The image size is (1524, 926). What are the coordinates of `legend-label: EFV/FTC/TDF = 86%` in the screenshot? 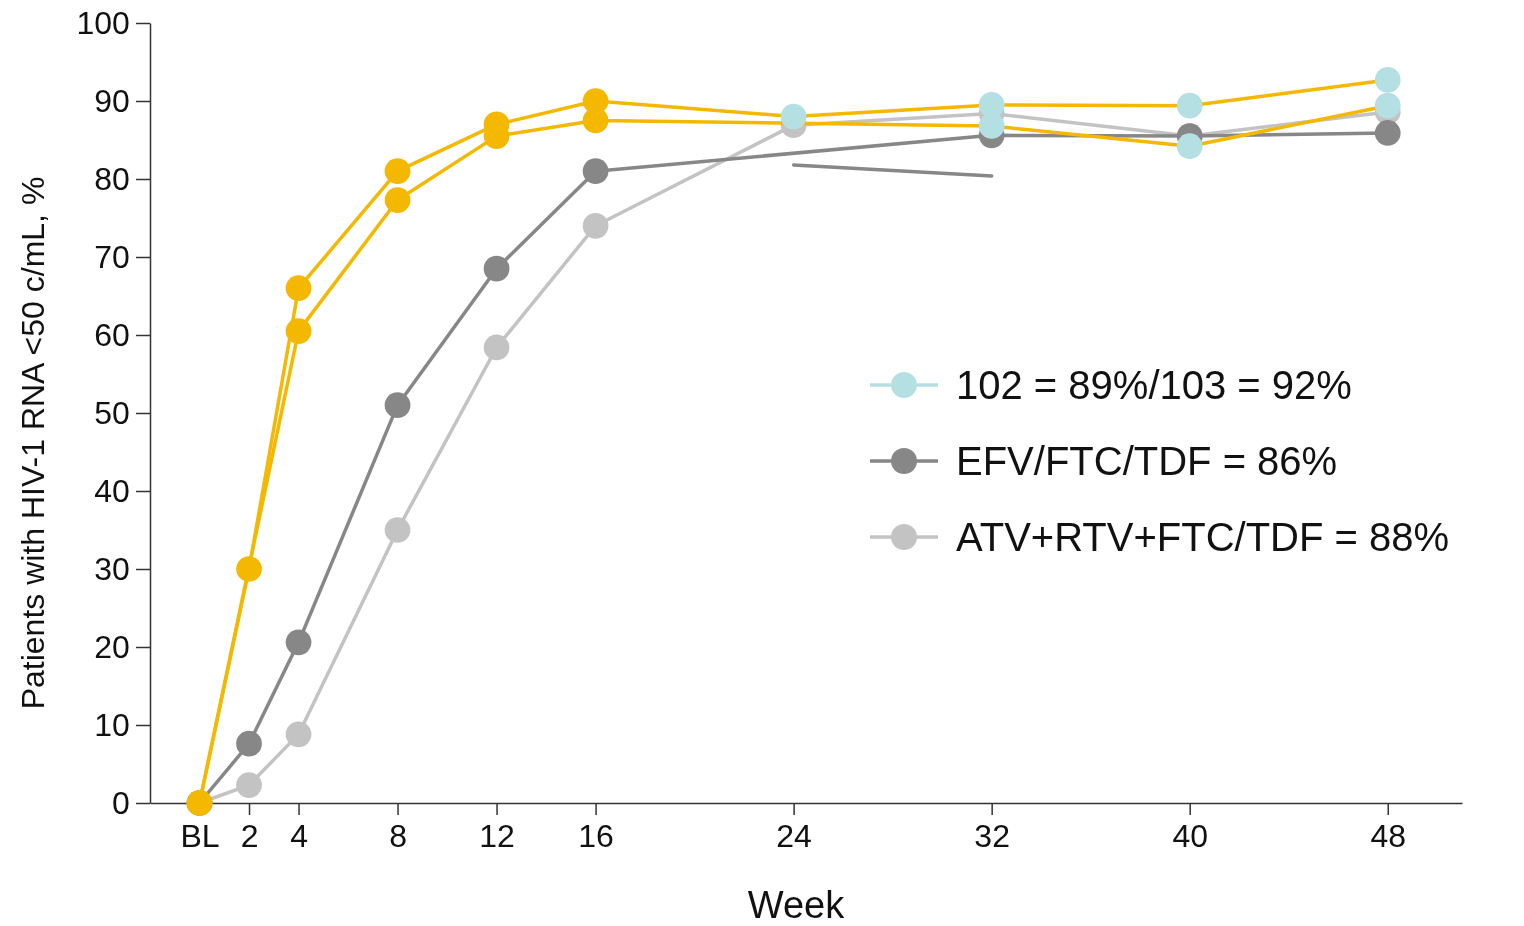 It's located at (1147, 461).